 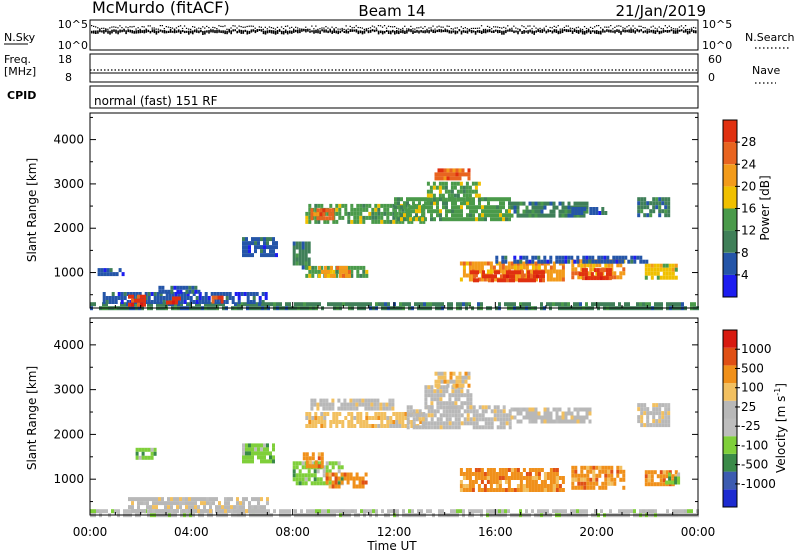 I want to click on y-tick-label: 1000, so click(x=68, y=273).